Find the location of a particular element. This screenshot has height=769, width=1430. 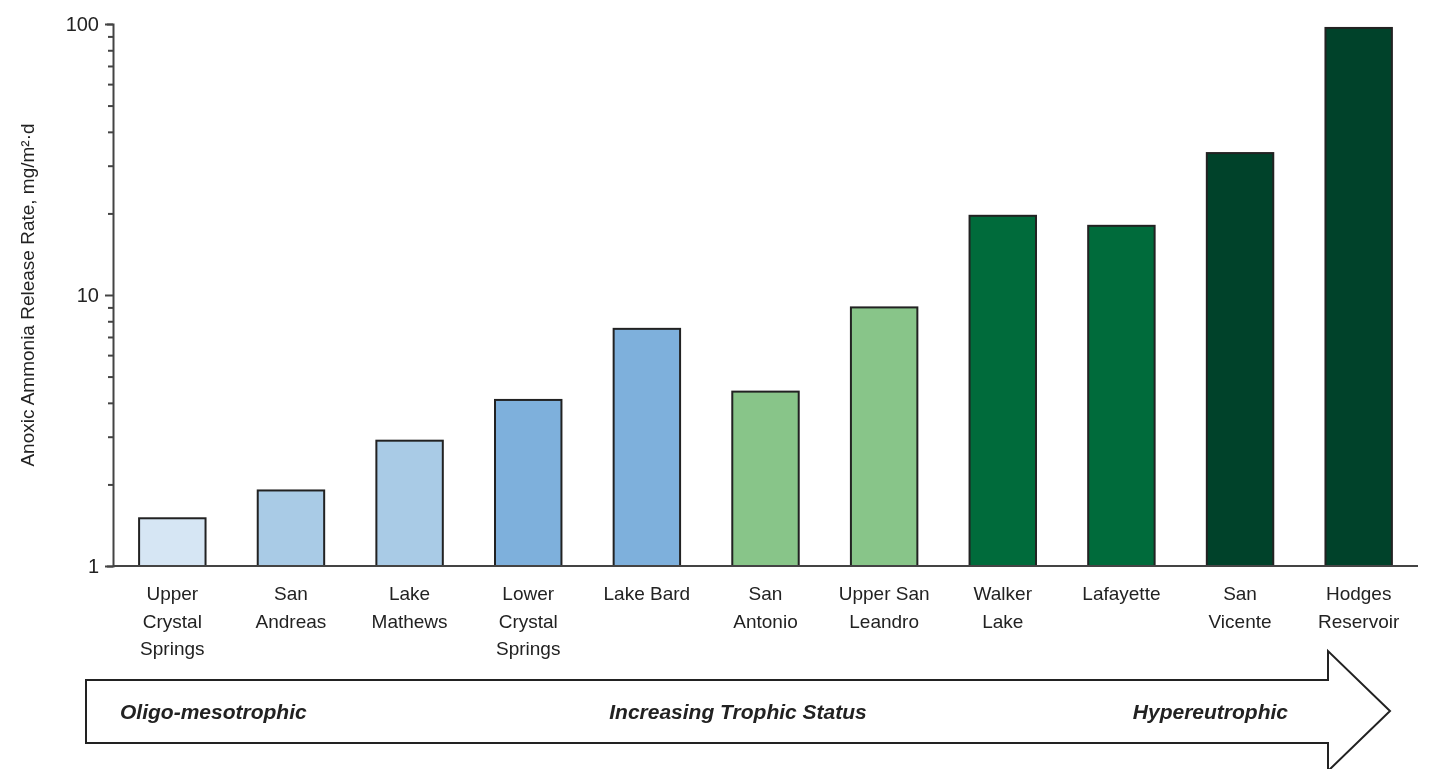

x-tick-label: Hodges Reservoir is located at coordinates (1359, 607).